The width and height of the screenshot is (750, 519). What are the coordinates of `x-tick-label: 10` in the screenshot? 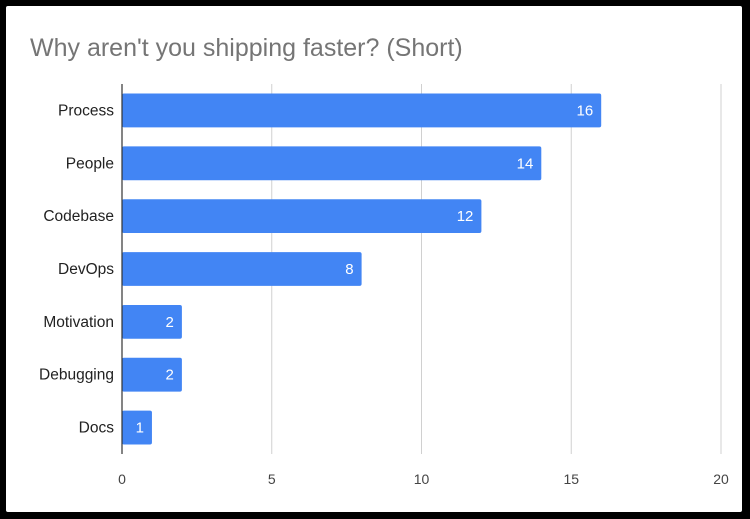 It's located at (422, 479).